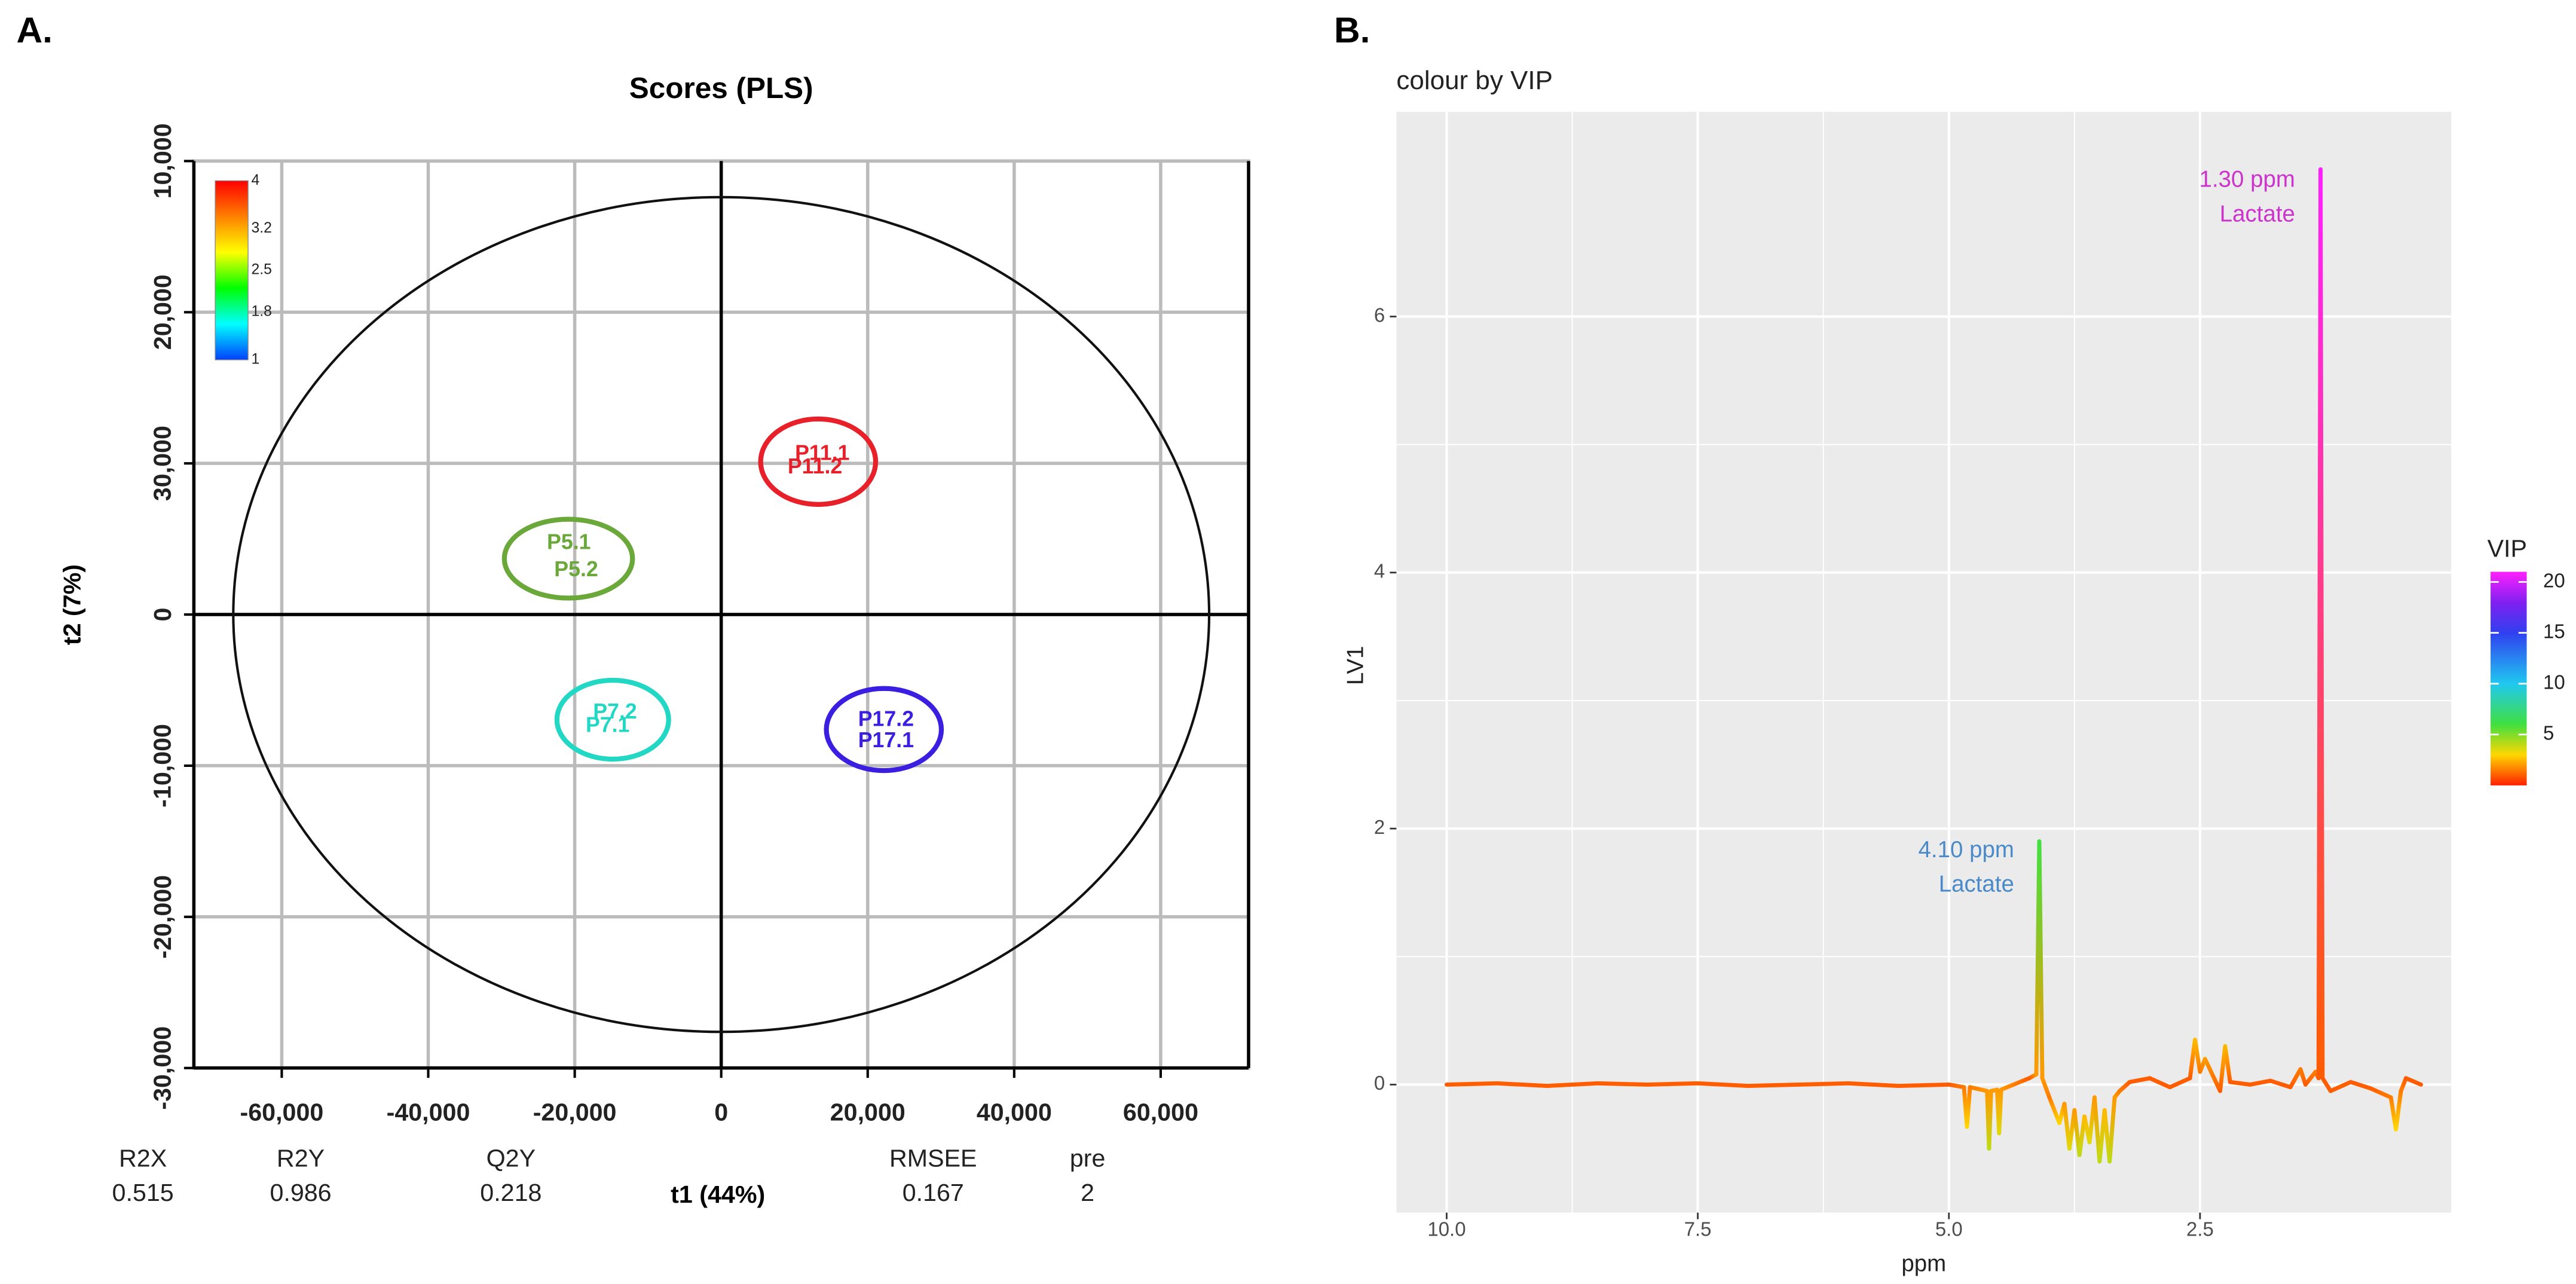 The width and height of the screenshot is (2576, 1284). I want to click on colorbar-tick-label: 1.8, so click(262, 312).